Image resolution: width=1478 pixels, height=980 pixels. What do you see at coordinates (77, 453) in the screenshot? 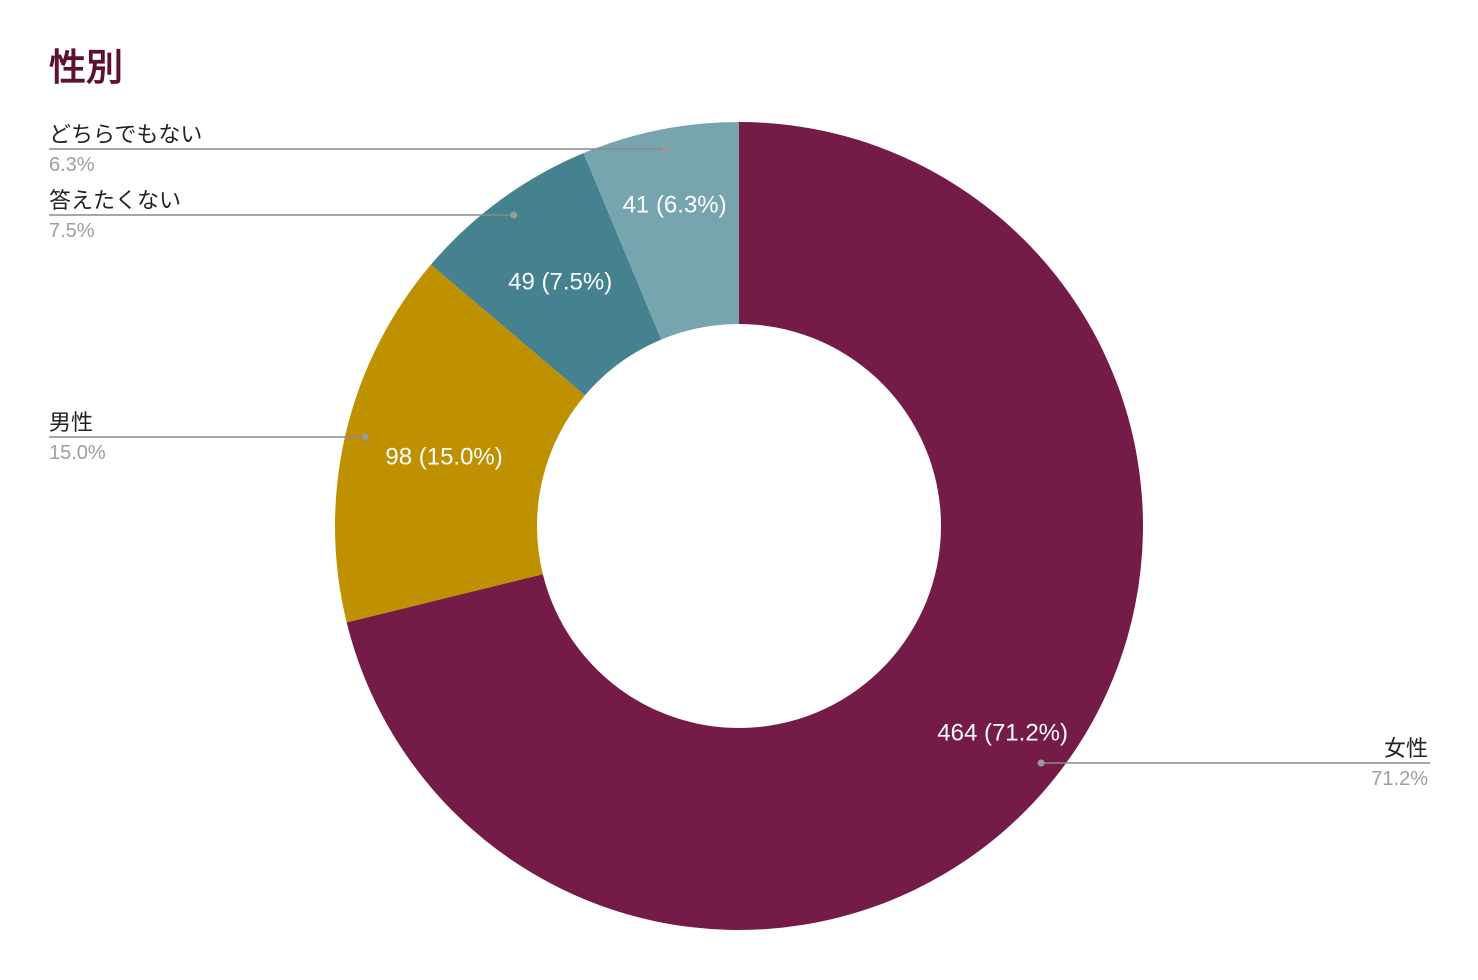
I see `callout-percent-label: 15.0%` at bounding box center [77, 453].